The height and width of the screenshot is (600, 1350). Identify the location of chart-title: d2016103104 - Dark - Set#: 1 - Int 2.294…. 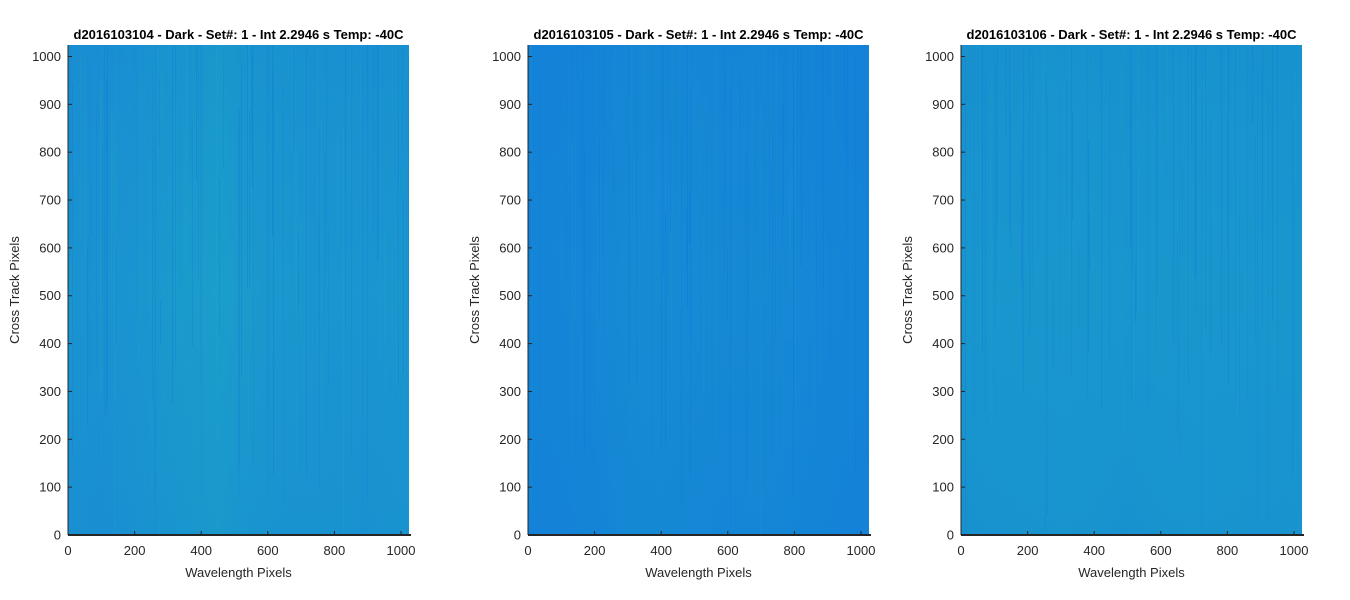
(239, 34).